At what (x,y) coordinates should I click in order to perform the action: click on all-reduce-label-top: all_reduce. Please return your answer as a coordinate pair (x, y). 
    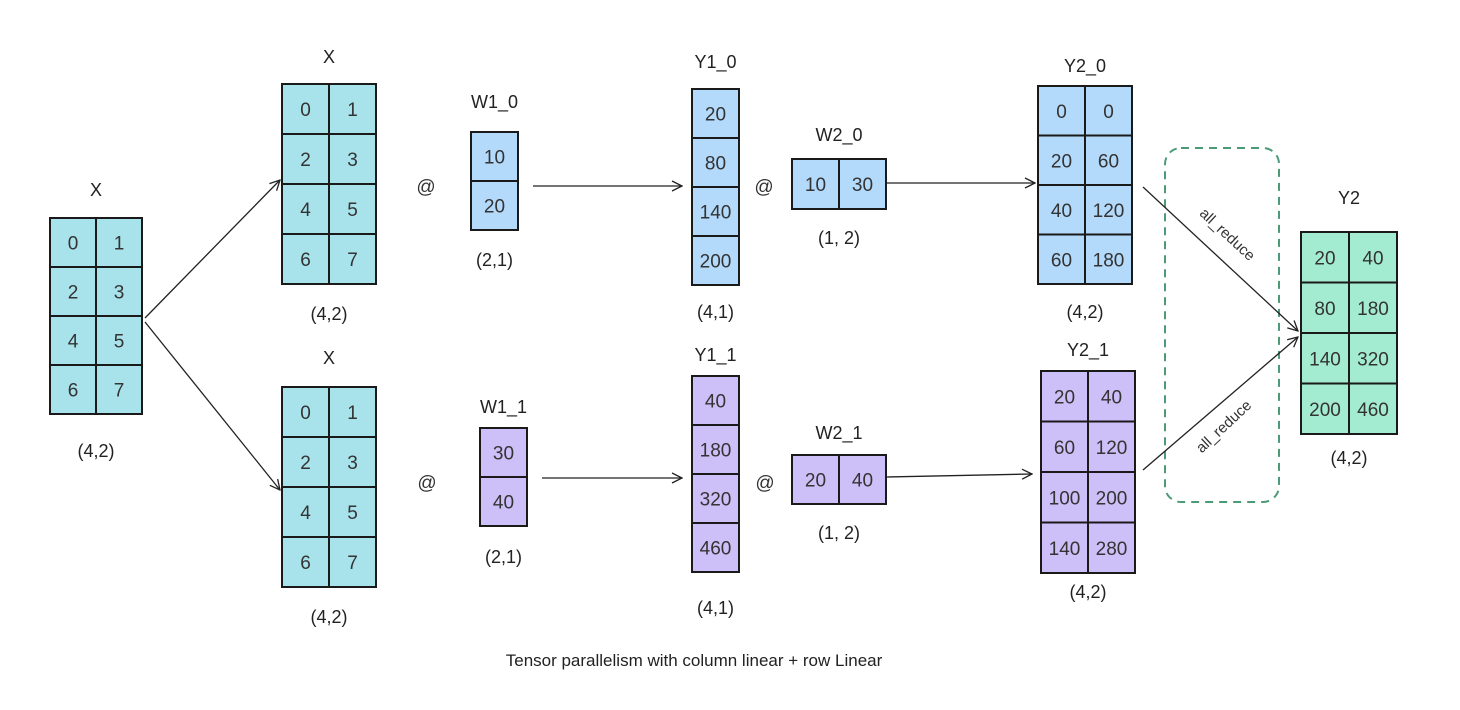
    Looking at the image, I should click on (1227, 235).